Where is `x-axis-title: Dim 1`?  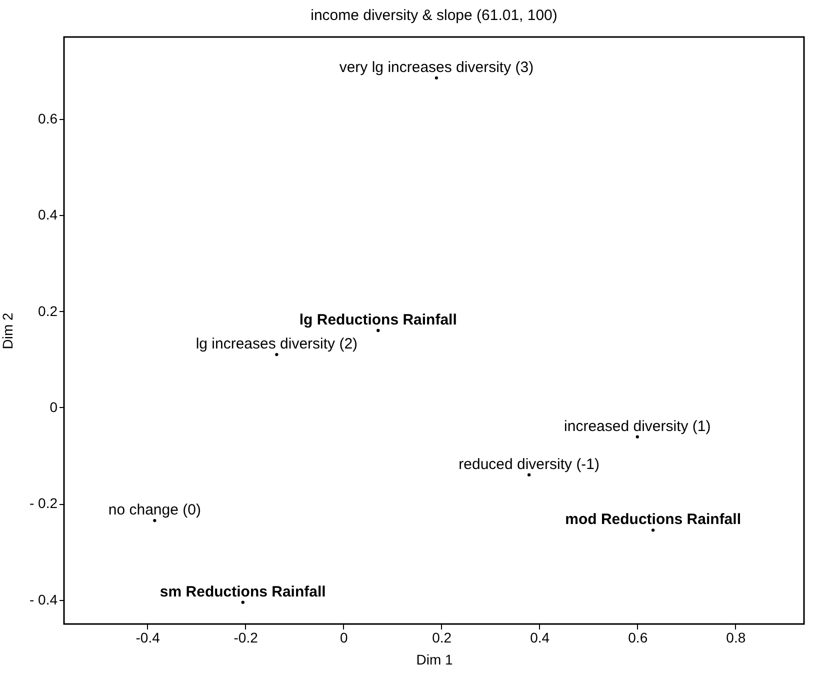
x-axis-title: Dim 1 is located at coordinates (434, 660).